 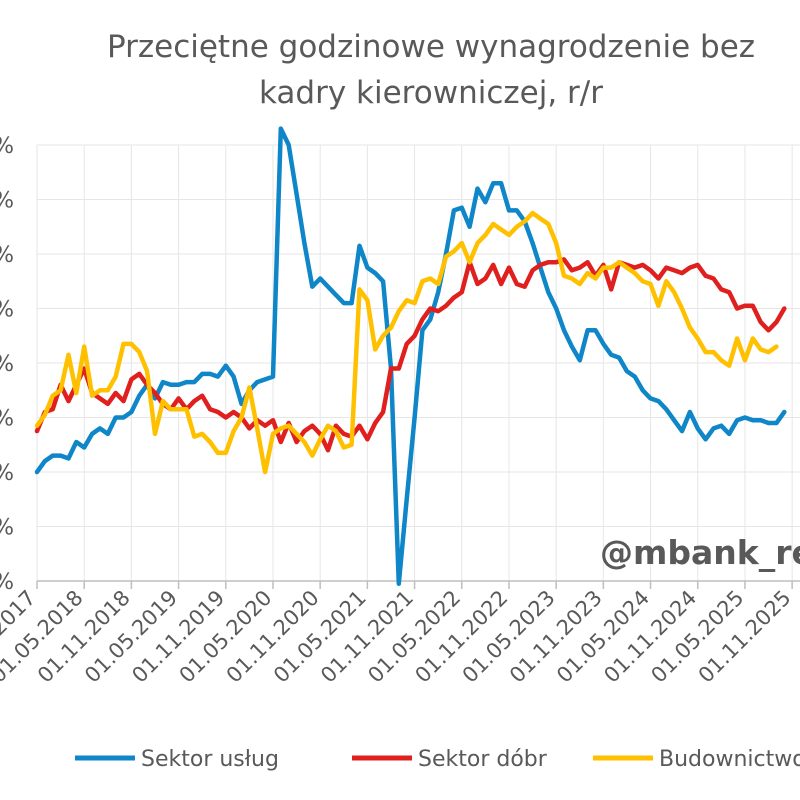 I want to click on legend: Sektor usług Sektor dóbr Budownictwo, so click(x=437, y=759).